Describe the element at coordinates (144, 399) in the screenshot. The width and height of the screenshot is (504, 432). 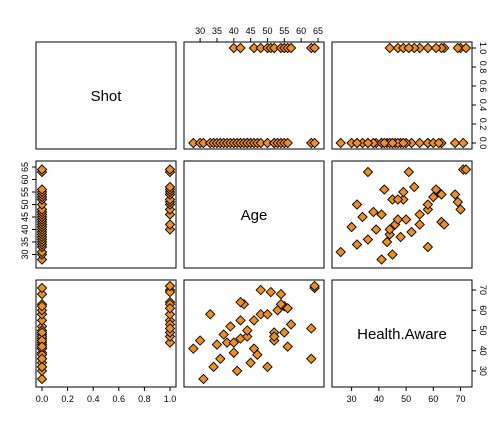
I see `x-tick-label: 0.8` at that location.